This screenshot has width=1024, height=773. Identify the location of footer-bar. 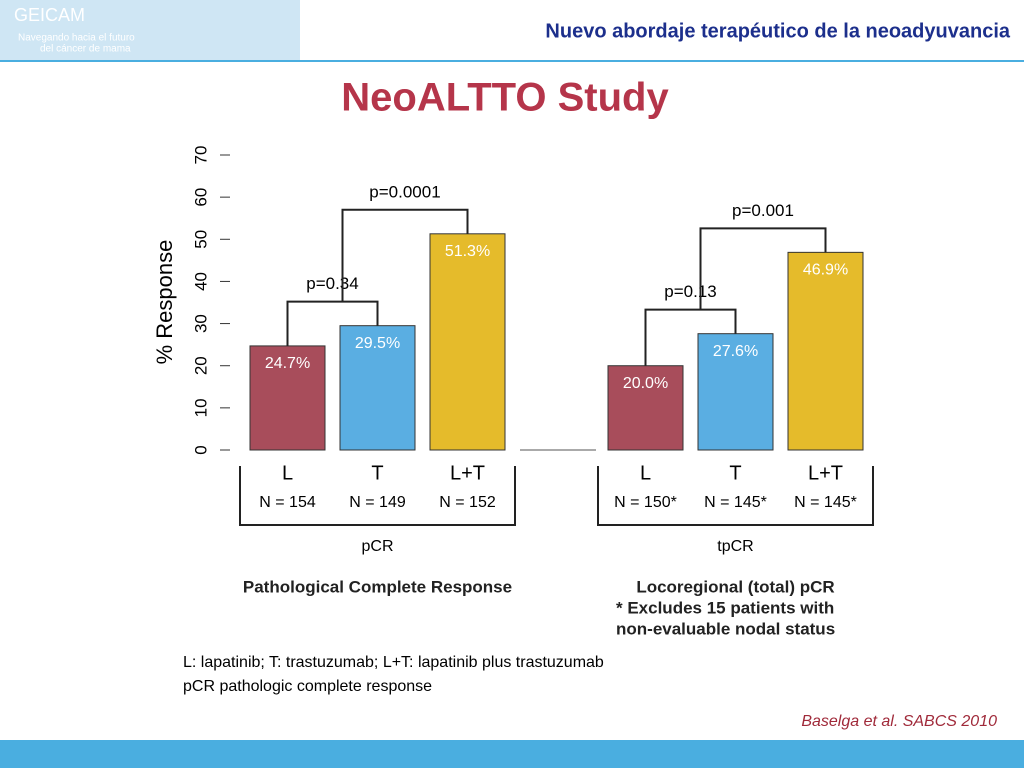
(512, 754).